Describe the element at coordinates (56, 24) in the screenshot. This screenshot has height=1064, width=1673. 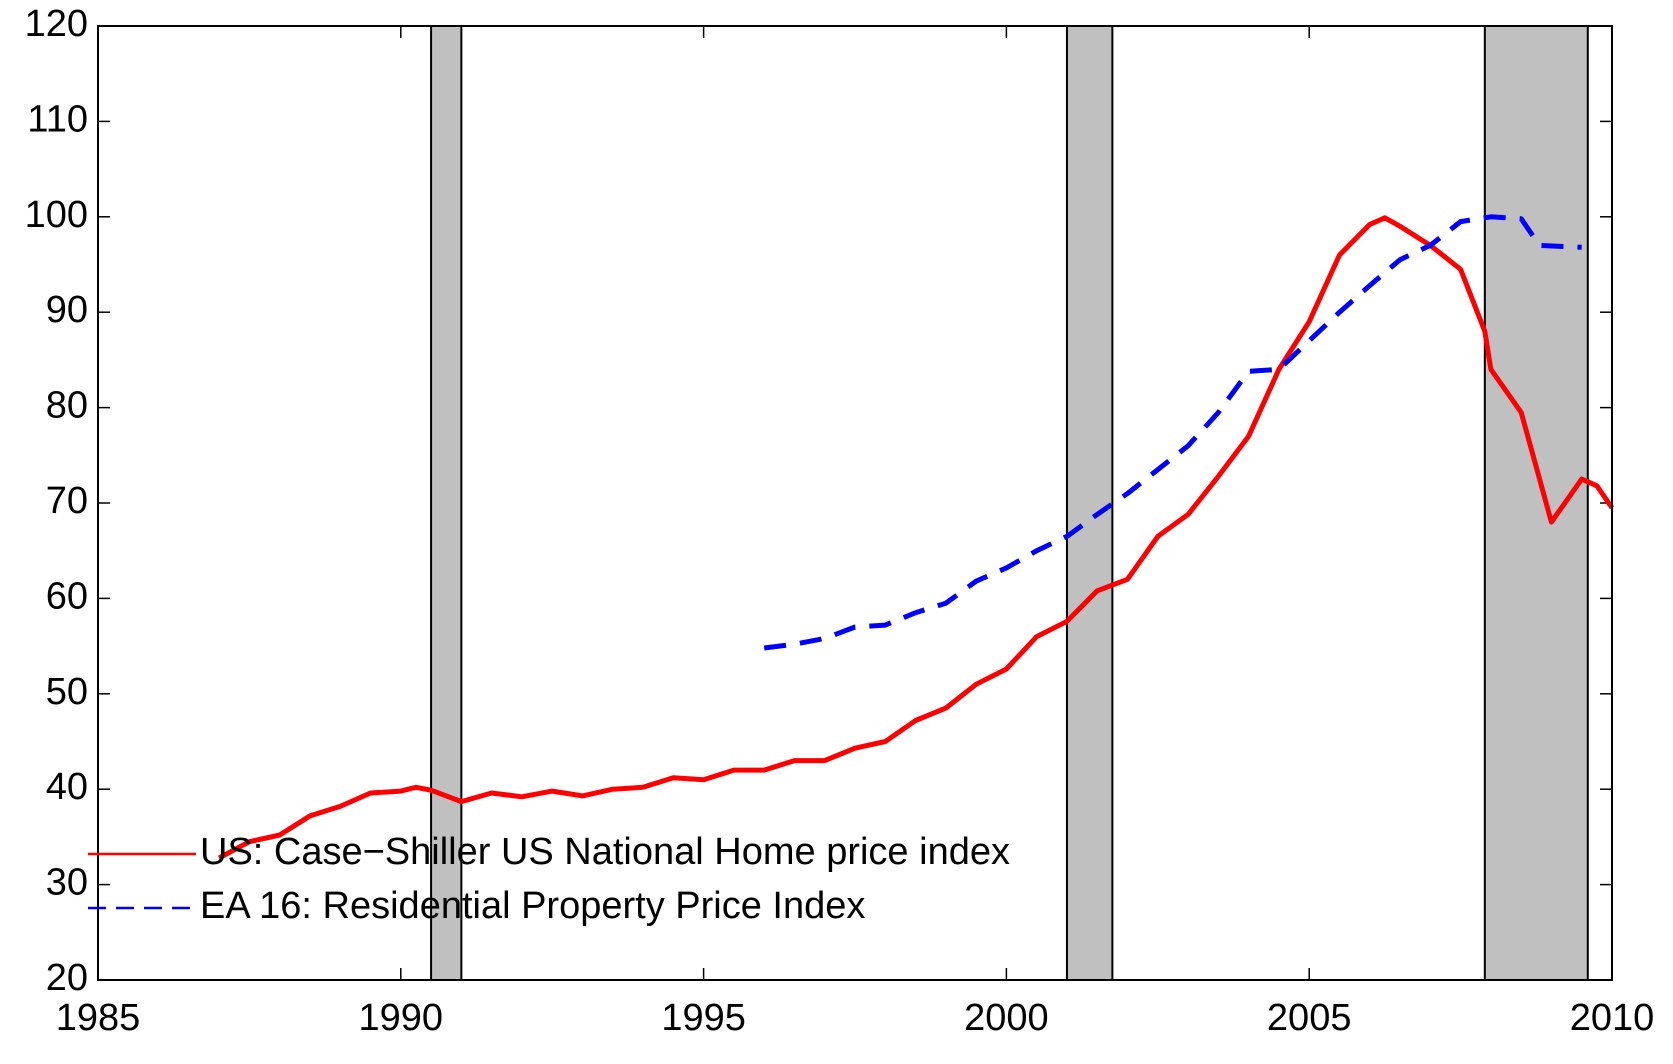
I see `y-tick-label: 120` at that location.